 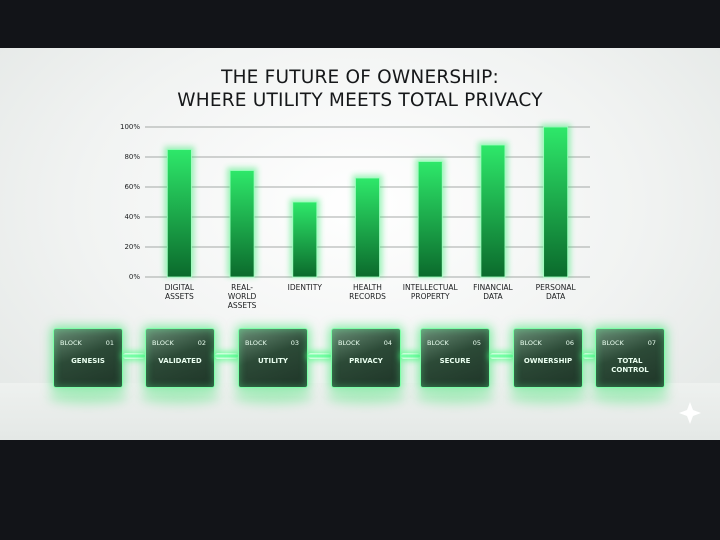 I want to click on block-number: 04, so click(x=387, y=343).